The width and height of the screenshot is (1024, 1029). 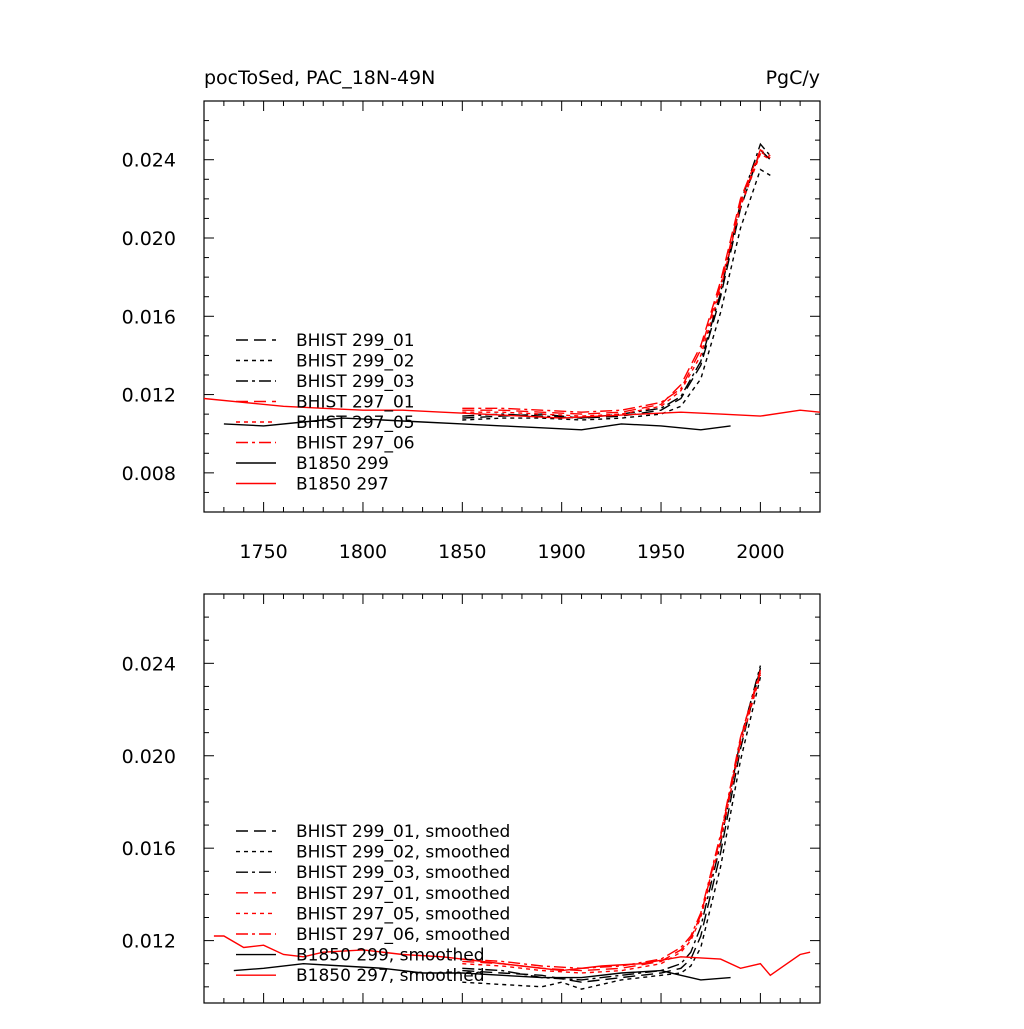 What do you see at coordinates (512, 956) in the screenshot?
I see `series-line-b1850-297-smoothed` at bounding box center [512, 956].